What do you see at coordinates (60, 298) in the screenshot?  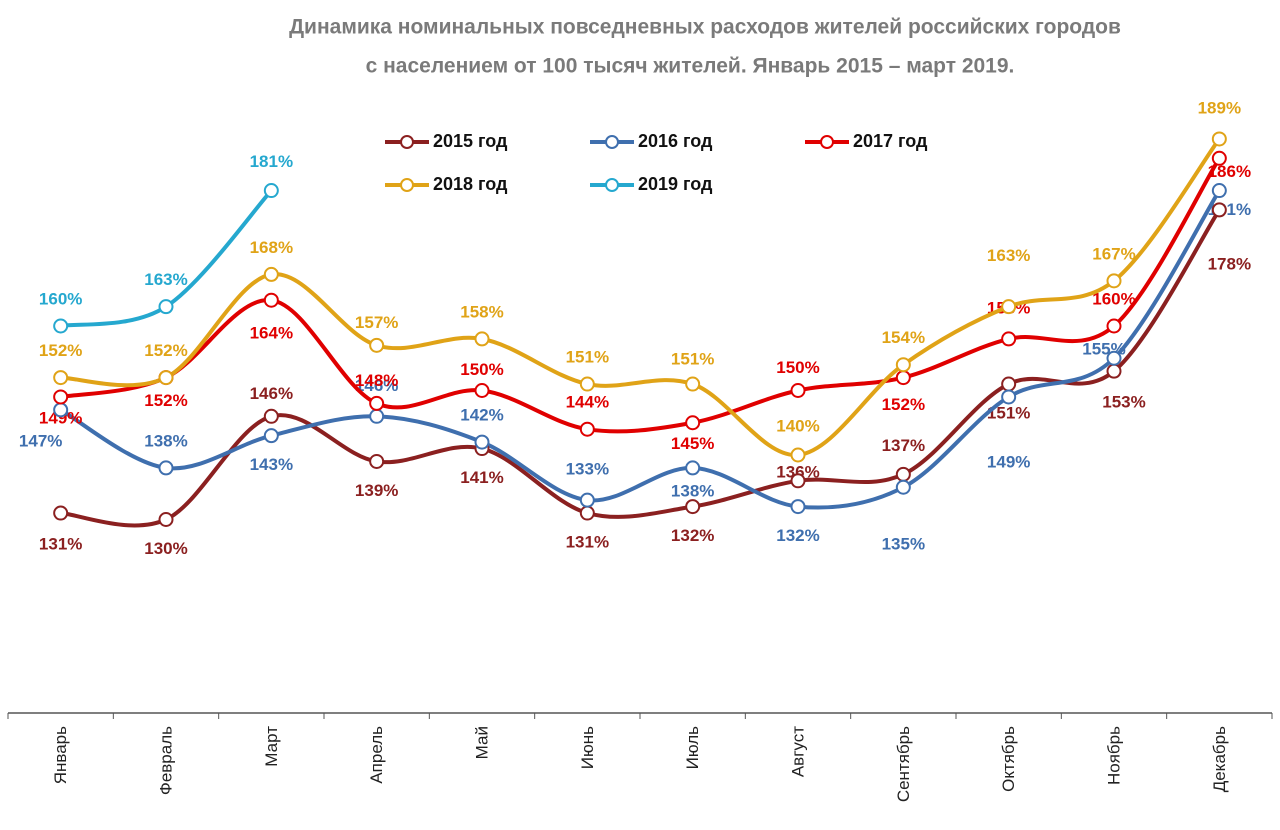 I see `data-label: 160%` at bounding box center [60, 298].